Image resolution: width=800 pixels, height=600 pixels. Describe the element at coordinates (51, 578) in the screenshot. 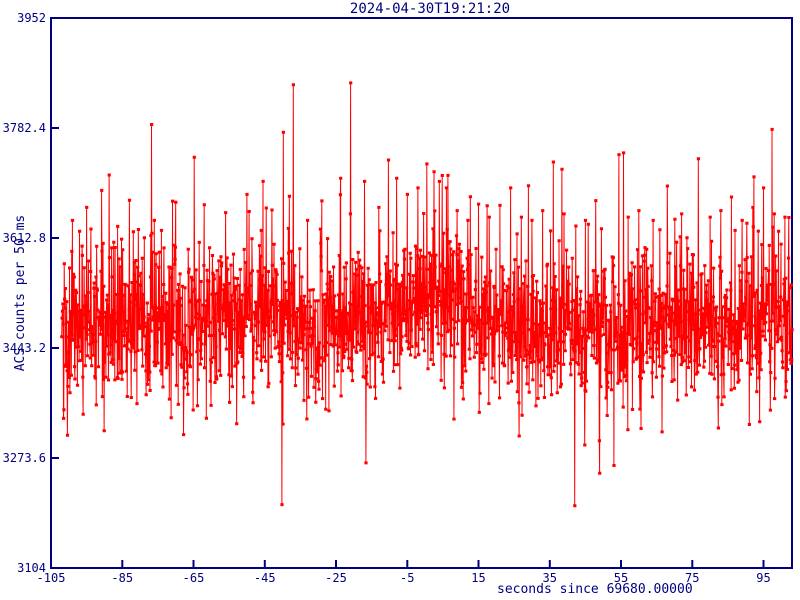

I see `x-tick-label: -105` at that location.